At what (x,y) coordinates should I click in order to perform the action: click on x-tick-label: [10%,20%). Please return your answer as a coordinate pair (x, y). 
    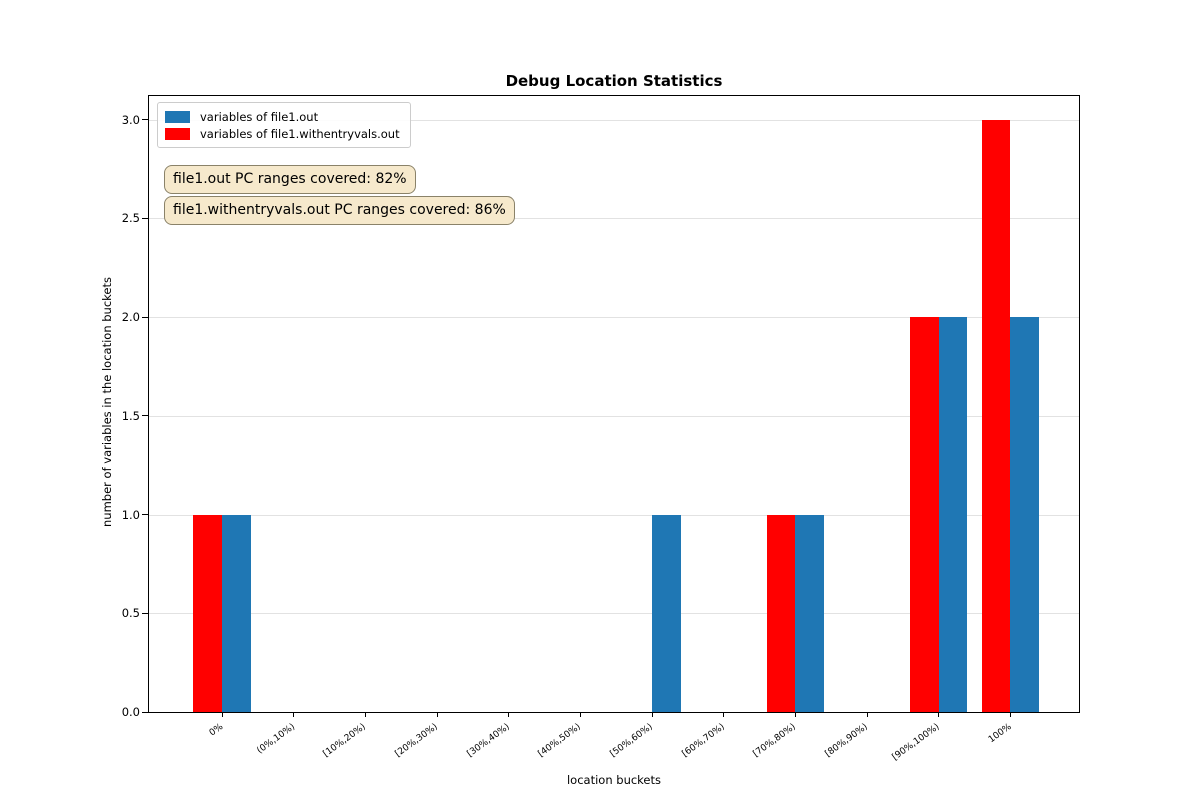
    Looking at the image, I should click on (345, 741).